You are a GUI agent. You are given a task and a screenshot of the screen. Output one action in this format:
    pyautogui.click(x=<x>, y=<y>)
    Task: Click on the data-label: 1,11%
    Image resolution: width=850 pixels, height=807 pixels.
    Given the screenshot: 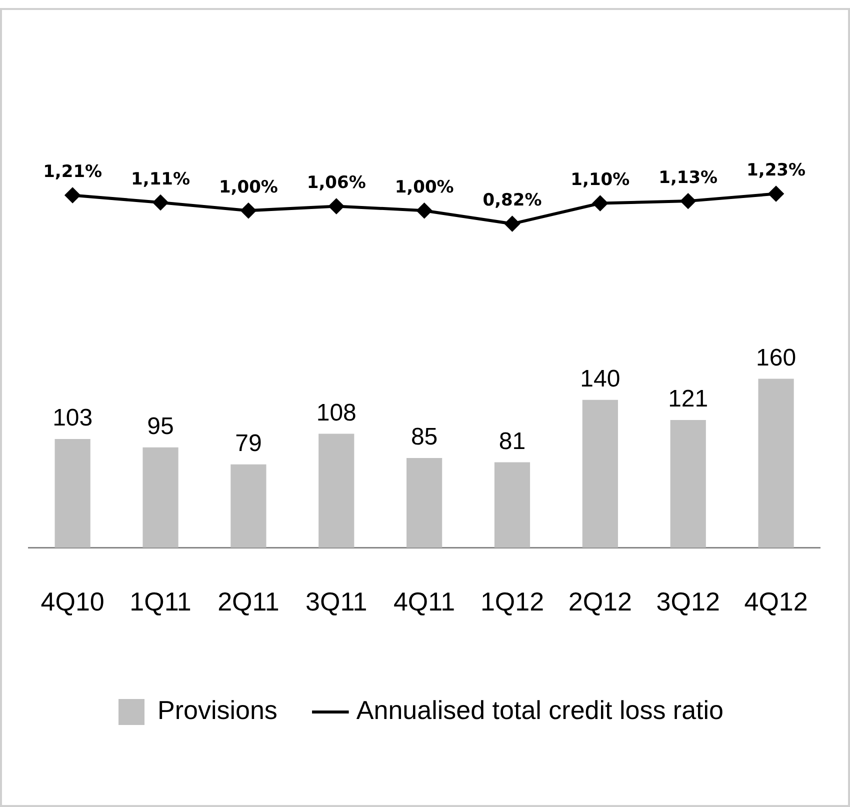 What is the action you would take?
    pyautogui.click(x=160, y=179)
    